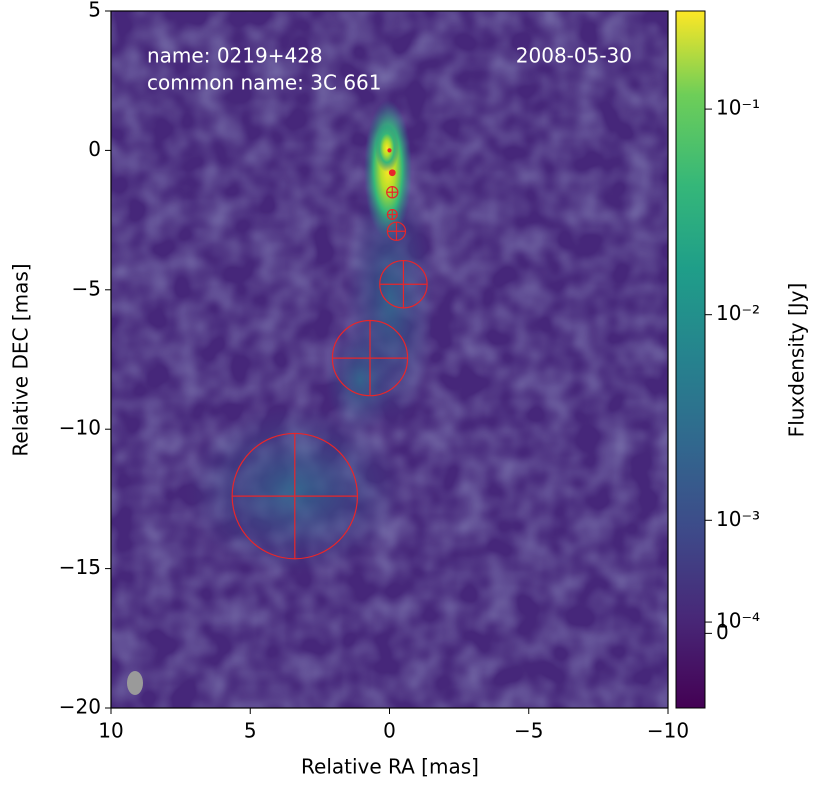 The image size is (814, 789). I want to click on colorbar-tick-label: 10⁻², so click(738, 313).